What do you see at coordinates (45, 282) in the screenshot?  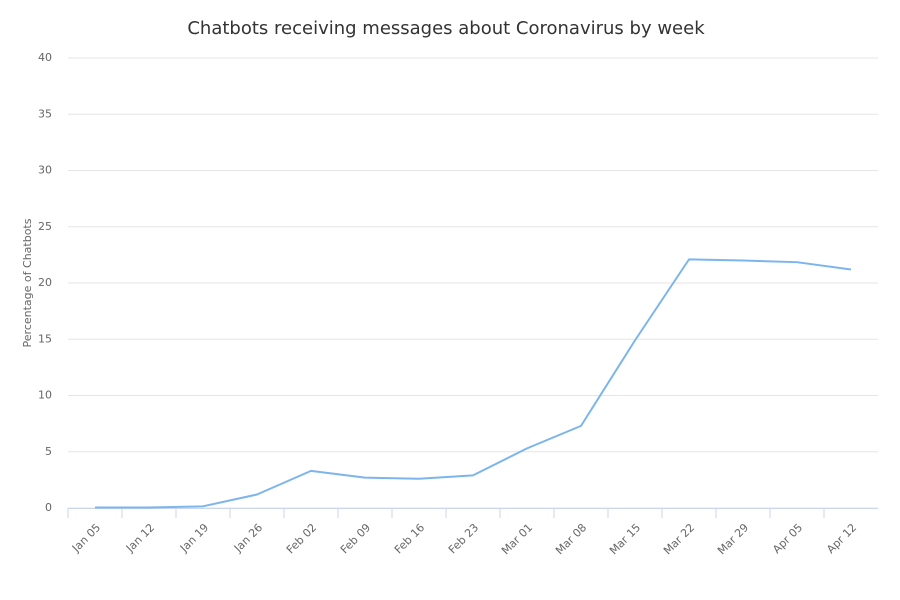 I see `y-tick-label: 20` at bounding box center [45, 282].